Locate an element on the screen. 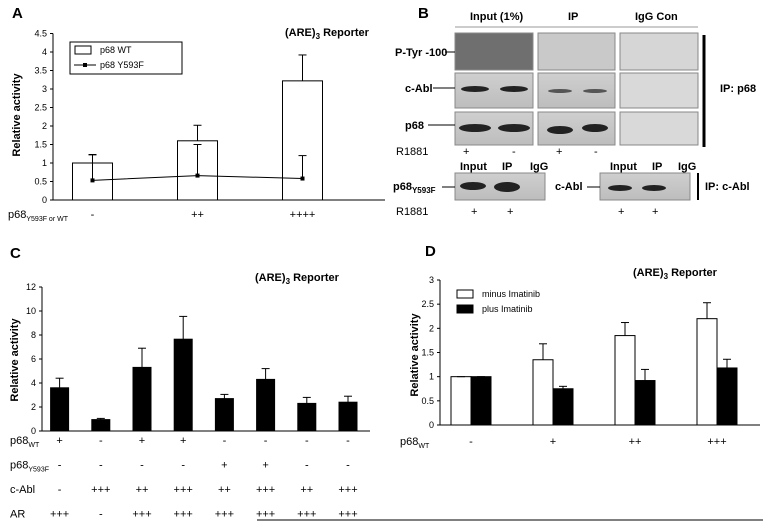 This screenshot has height=523, width=763. y-tick-label: 4.5 is located at coordinates (40, 34).